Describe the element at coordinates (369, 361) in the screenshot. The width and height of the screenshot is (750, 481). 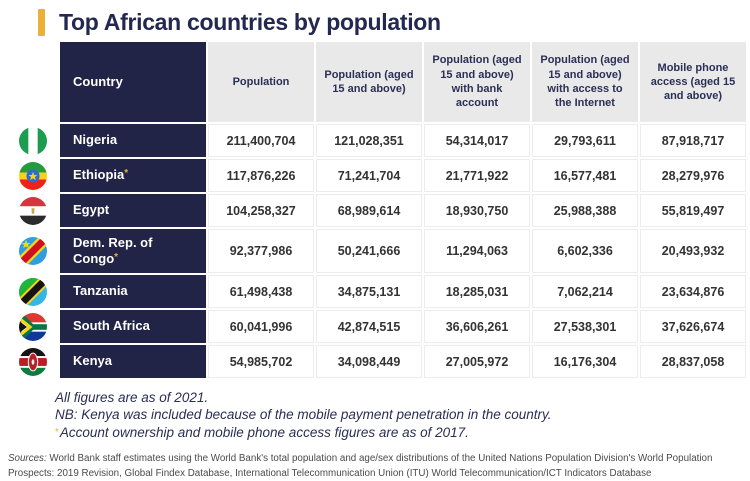
I see `population-15plus-value: 34,098,449` at that location.